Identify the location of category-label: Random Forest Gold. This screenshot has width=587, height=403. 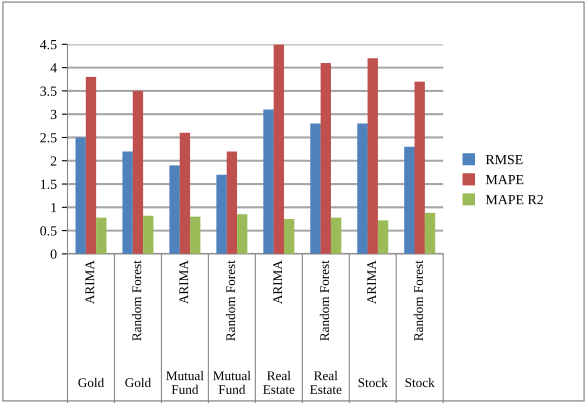
(138, 324).